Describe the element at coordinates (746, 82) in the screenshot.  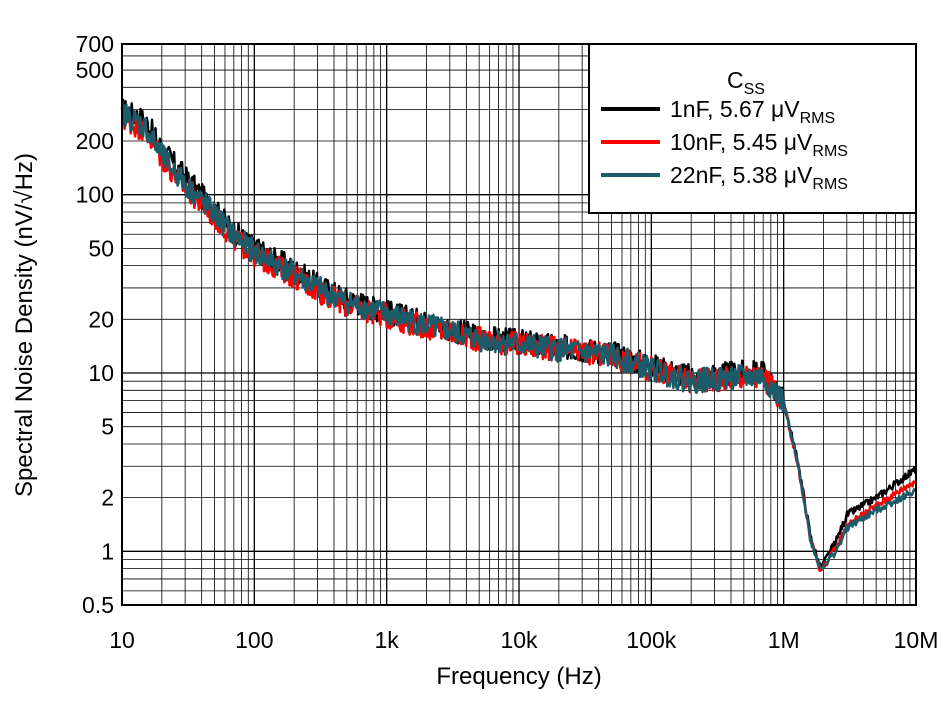
I see `legend-title: CSS` at that location.